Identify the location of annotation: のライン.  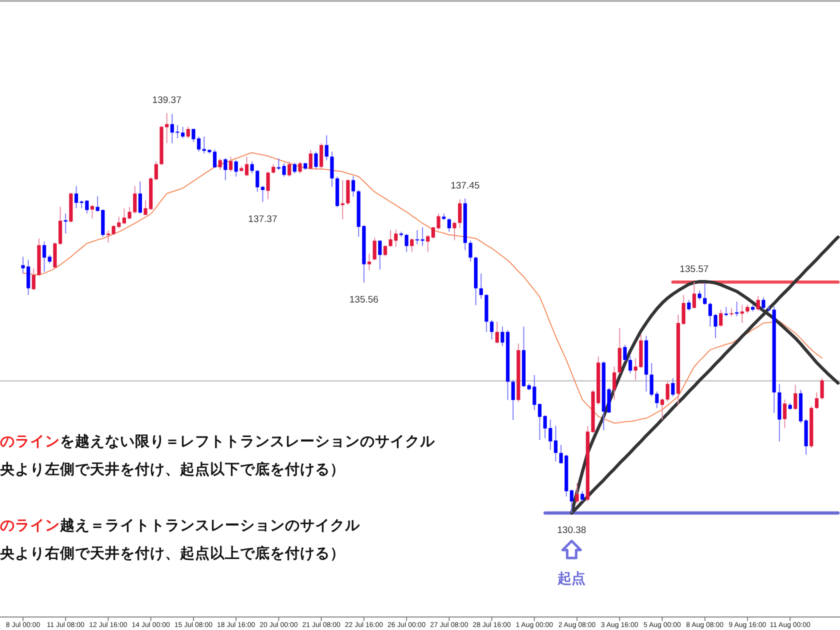
(30, 442).